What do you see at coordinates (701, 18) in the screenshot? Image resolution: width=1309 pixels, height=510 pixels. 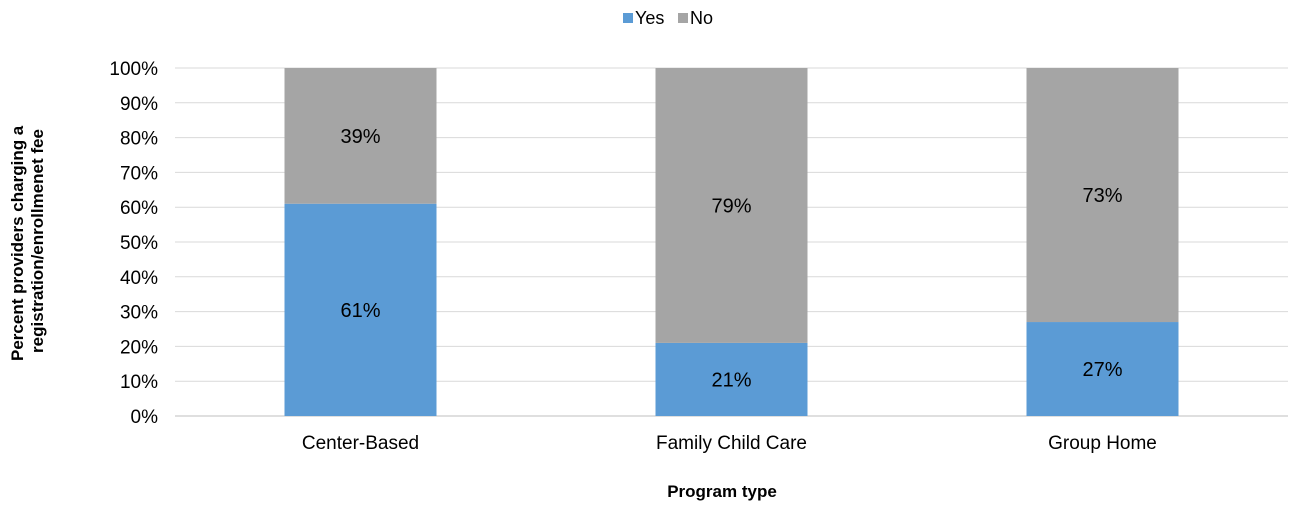 I see `legend-label-no: No` at bounding box center [701, 18].